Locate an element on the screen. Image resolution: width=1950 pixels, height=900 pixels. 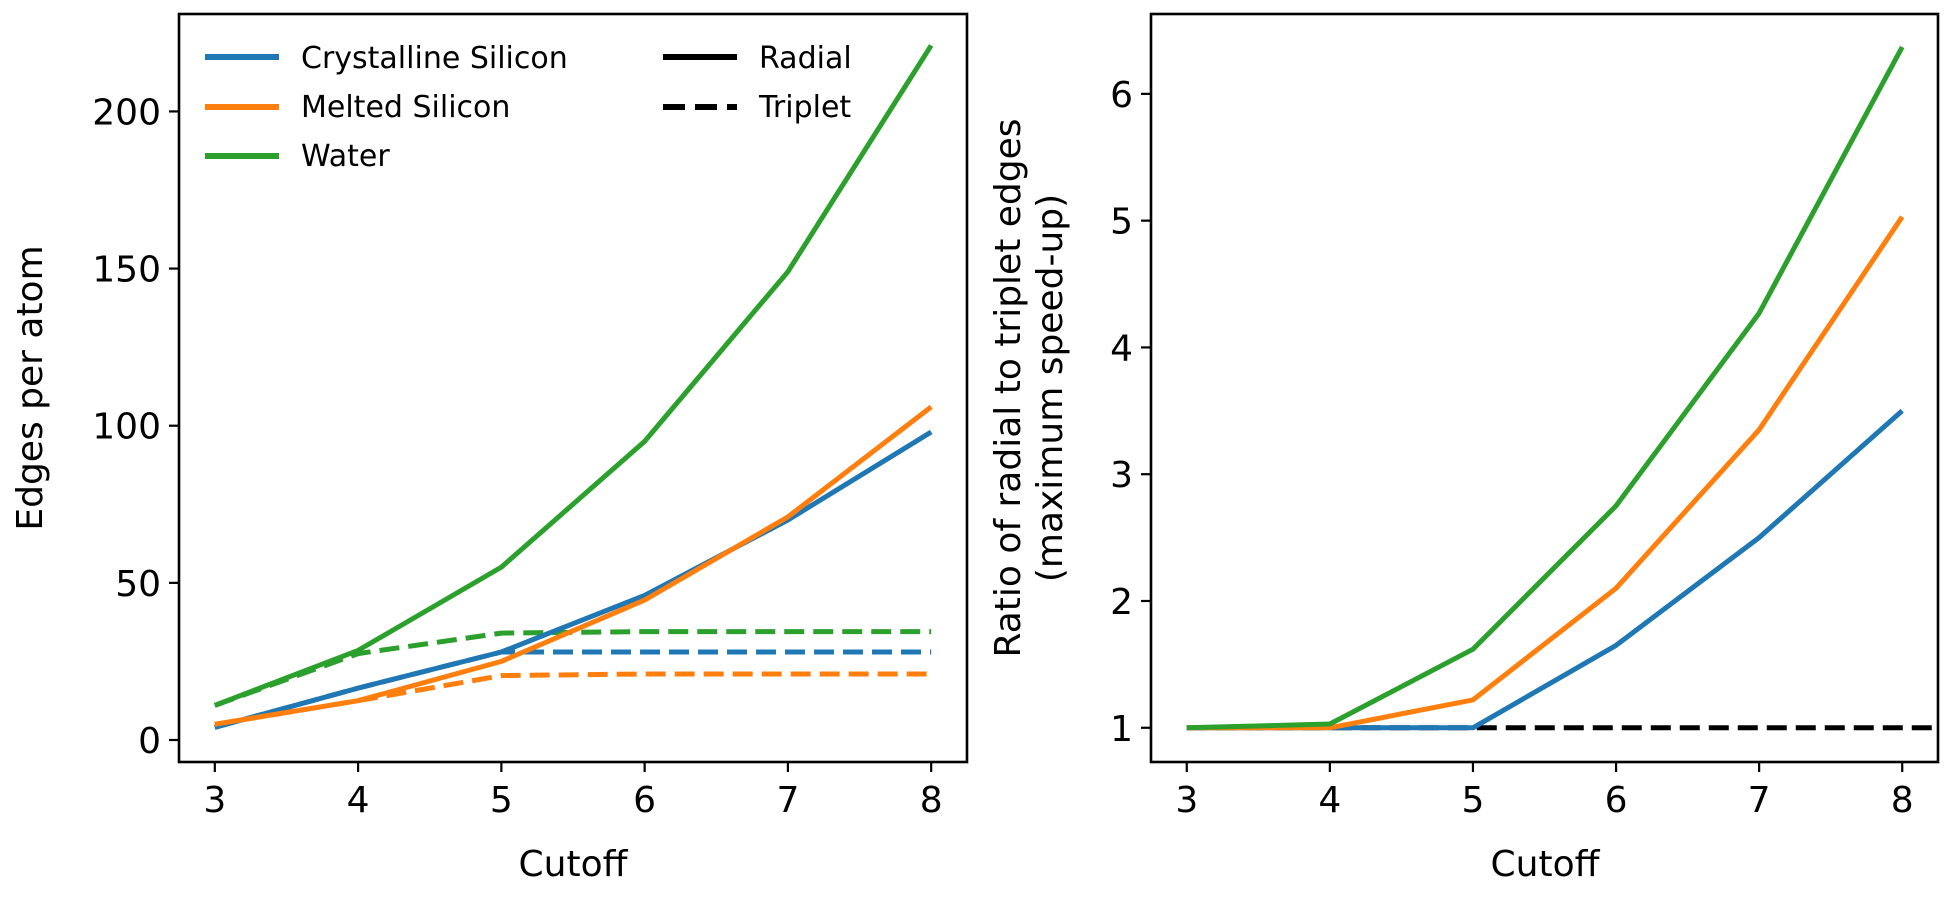
left-y-tick-label: 100 is located at coordinates (126, 427).